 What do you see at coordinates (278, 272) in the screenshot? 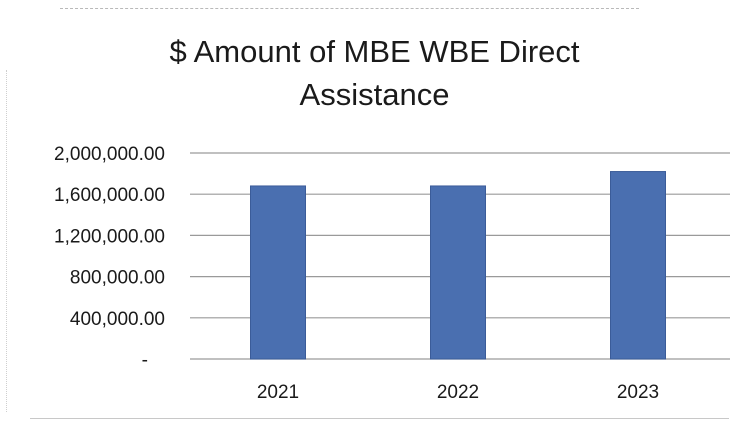
I see `bar-2021` at bounding box center [278, 272].